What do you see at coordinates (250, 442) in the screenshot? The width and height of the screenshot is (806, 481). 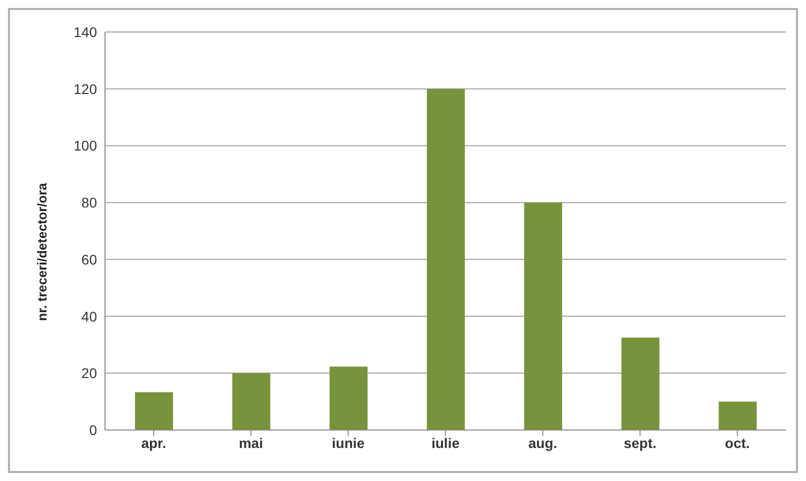 I see `x-tick-label: mai` at bounding box center [250, 442].